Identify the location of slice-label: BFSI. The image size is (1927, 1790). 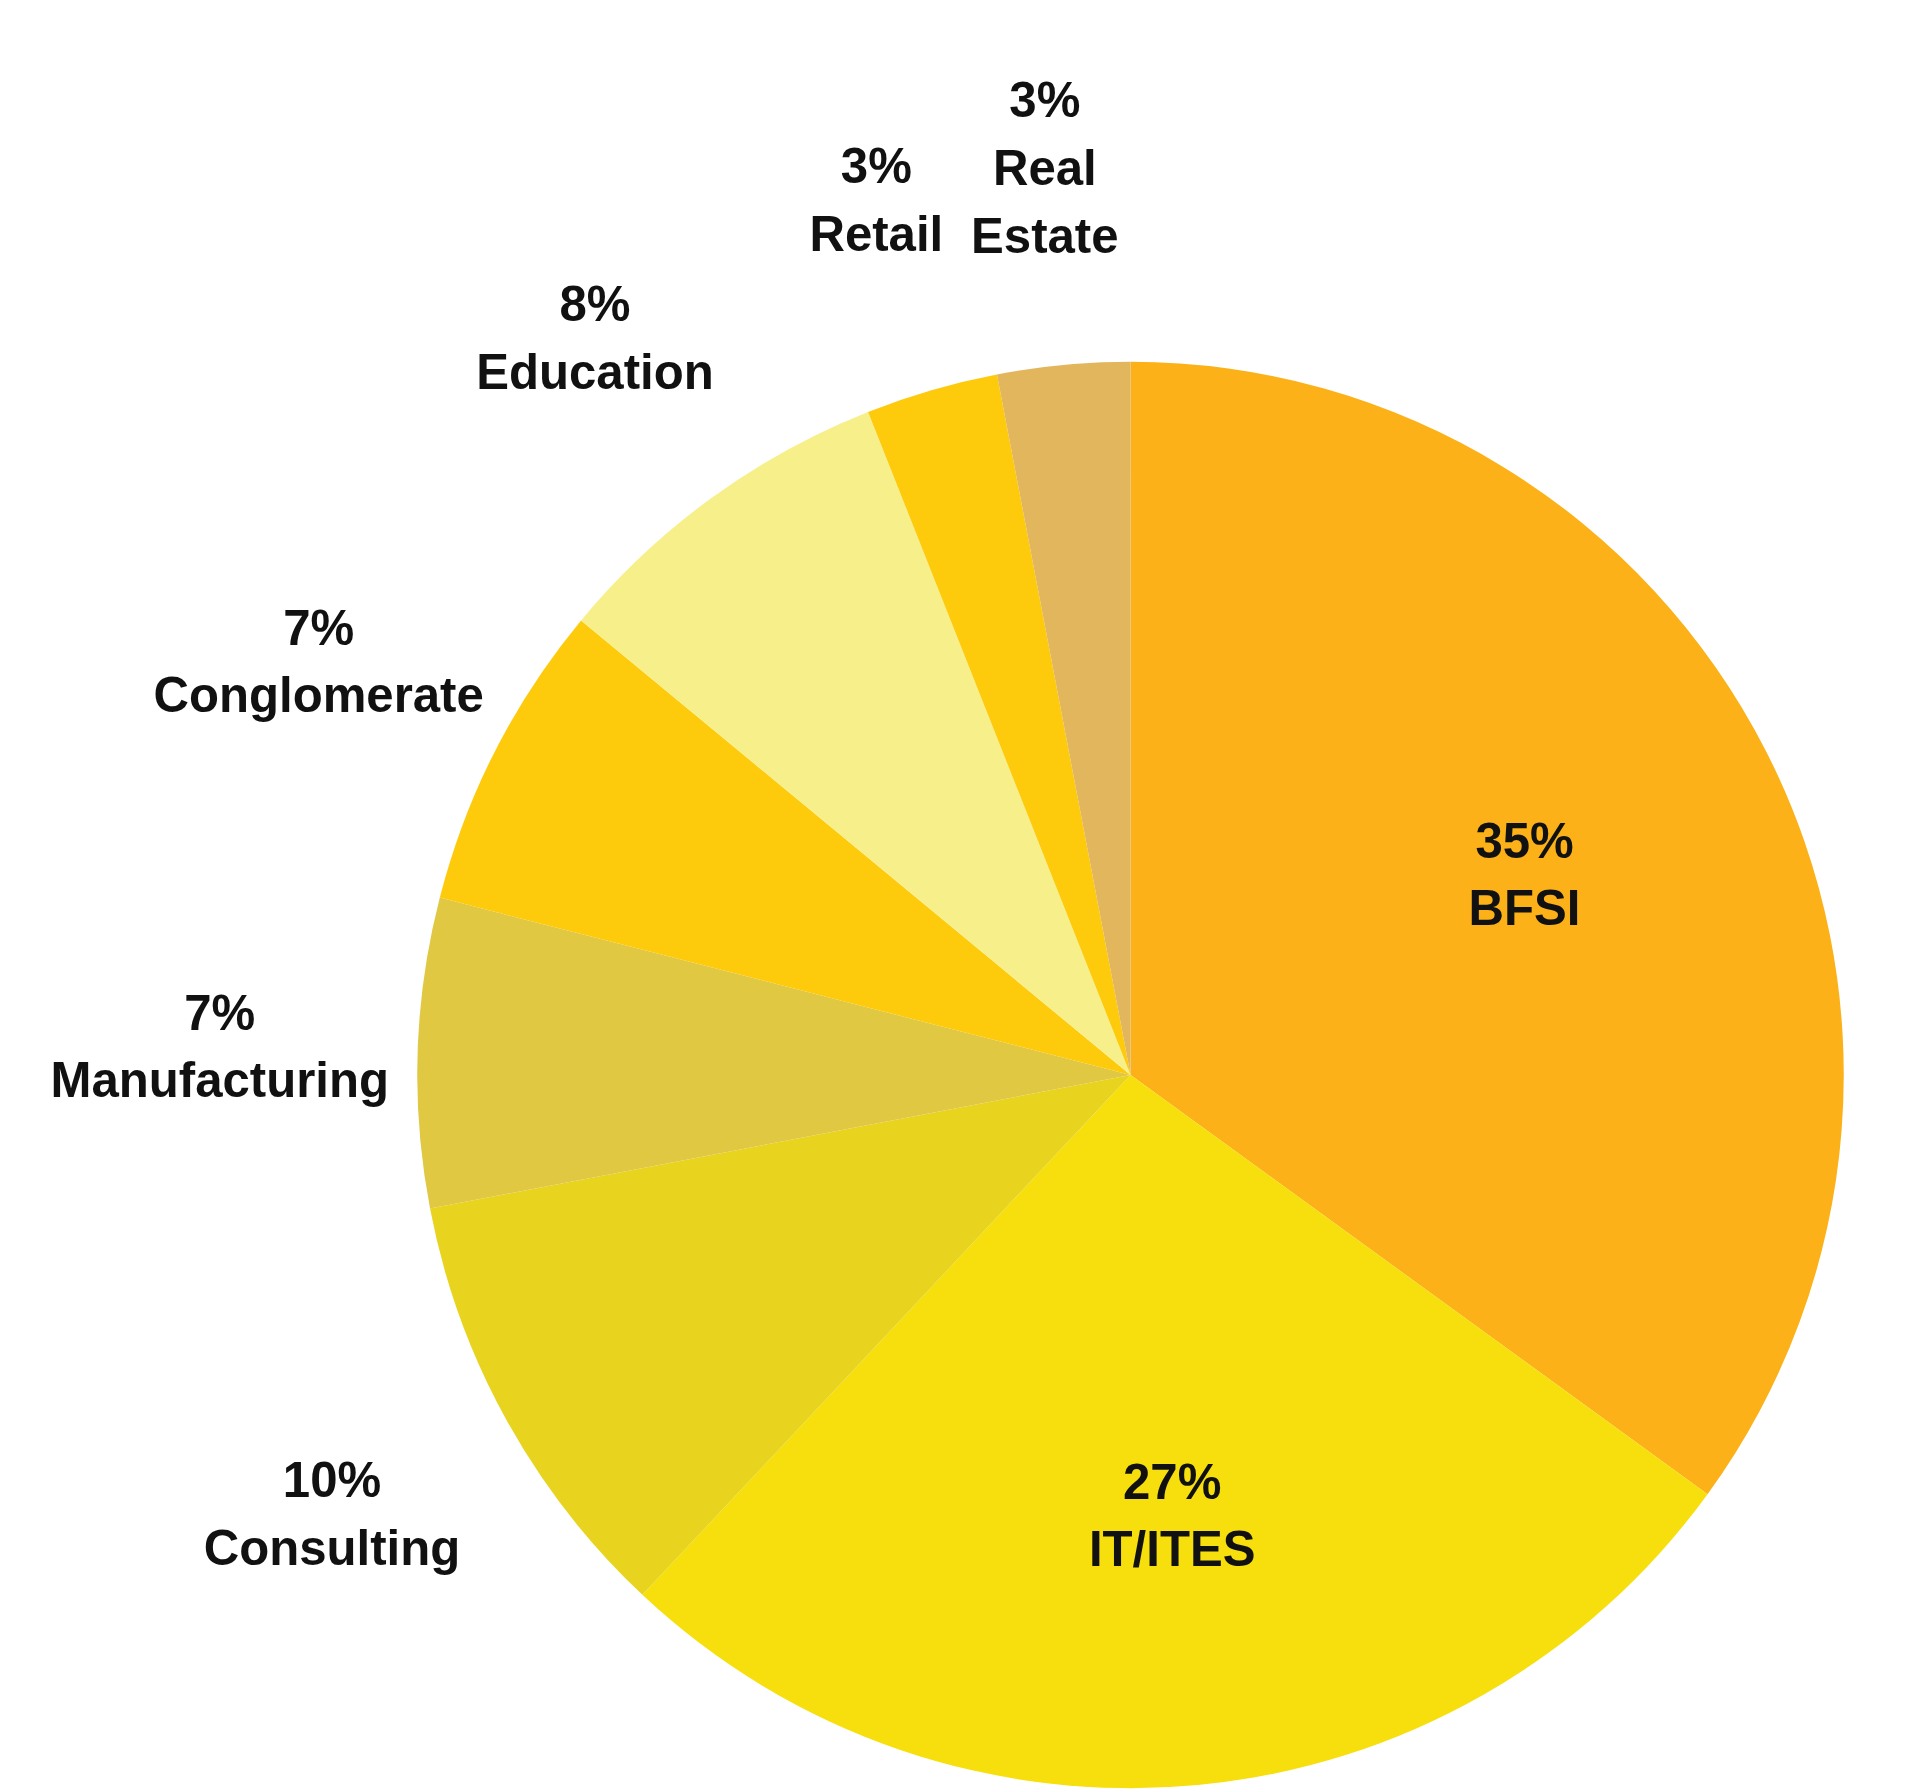
(1524, 908).